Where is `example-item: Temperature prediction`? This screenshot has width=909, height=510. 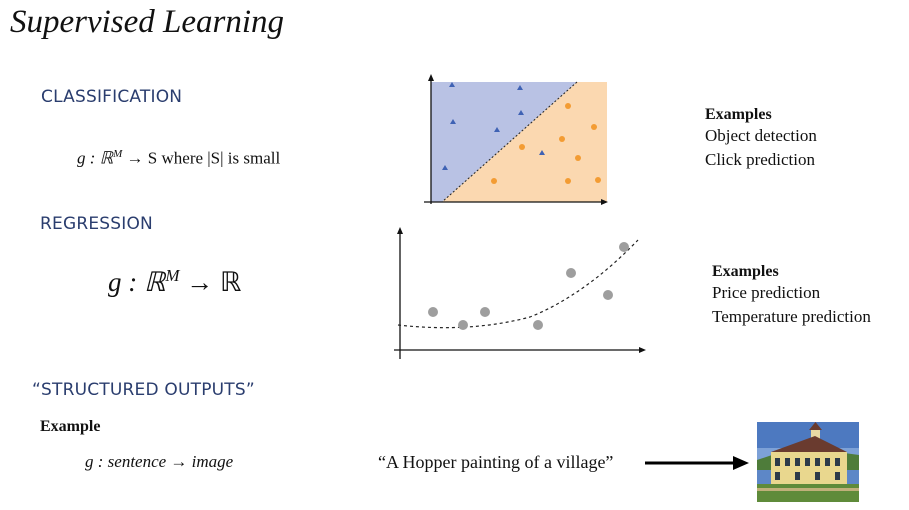 example-item: Temperature prediction is located at coordinates (791, 316).